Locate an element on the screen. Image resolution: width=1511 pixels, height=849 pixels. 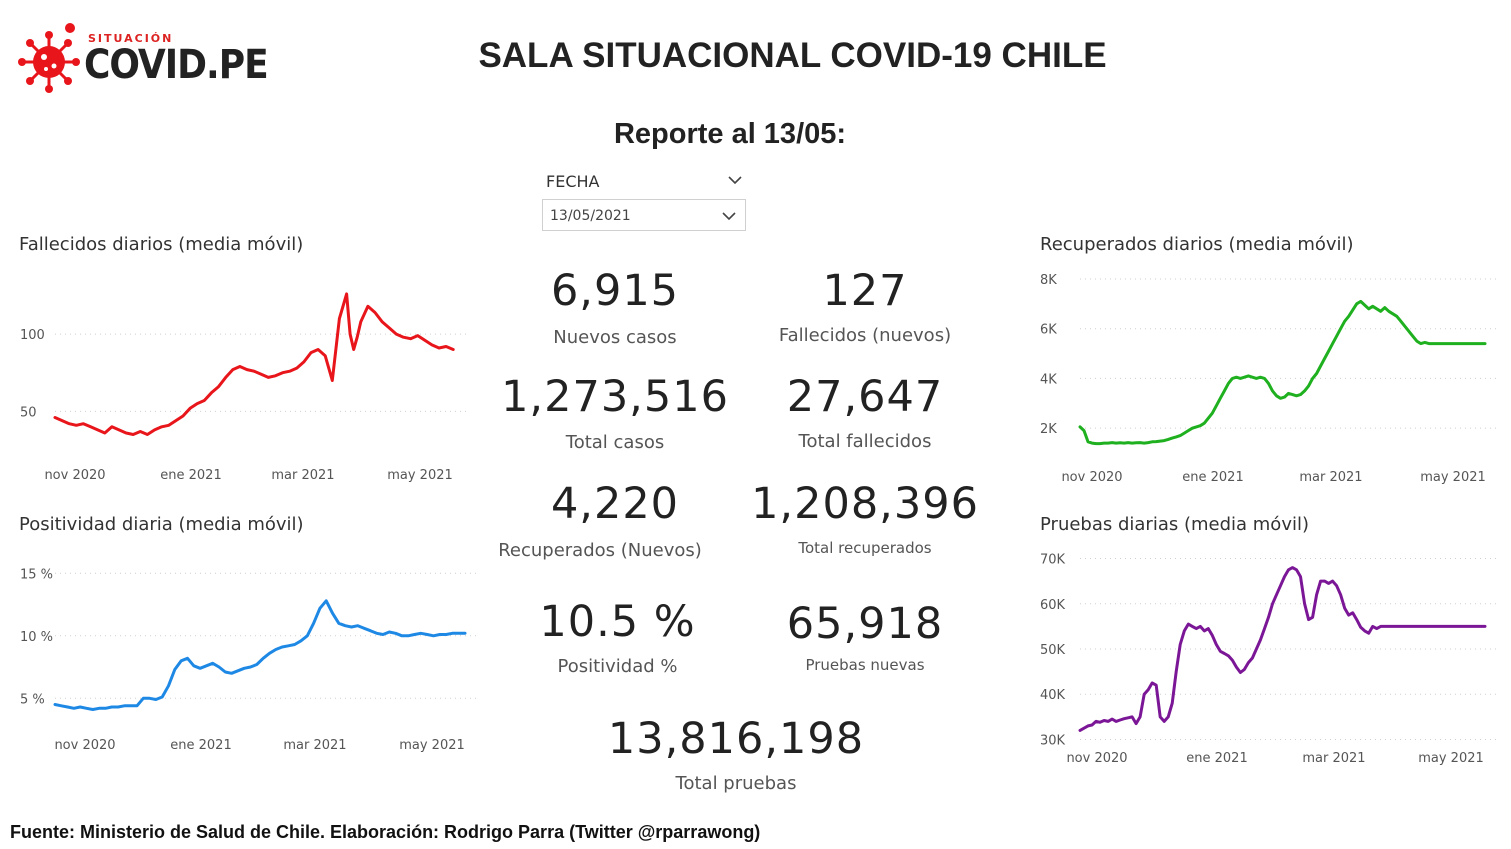
kpi-total-recuperados-label: Total recuperados is located at coordinates (865, 548).